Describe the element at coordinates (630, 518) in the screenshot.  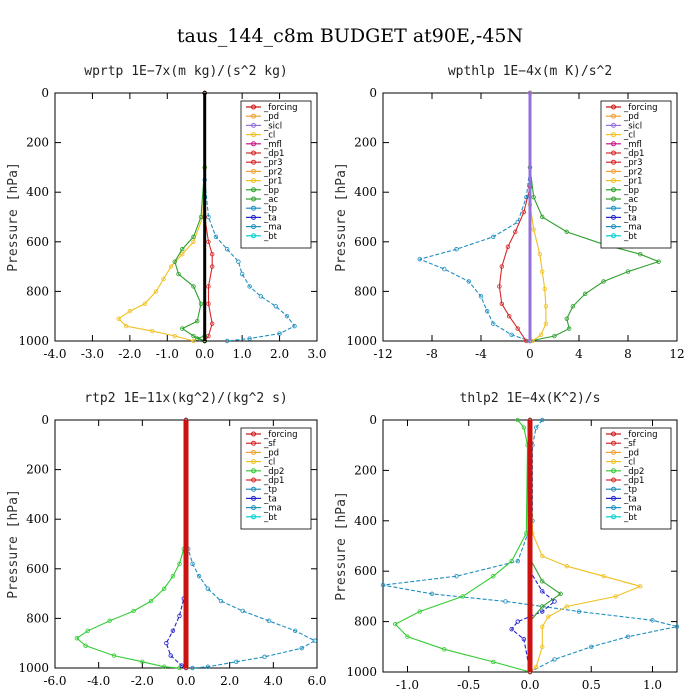
I see `legend-entry: _bt` at that location.